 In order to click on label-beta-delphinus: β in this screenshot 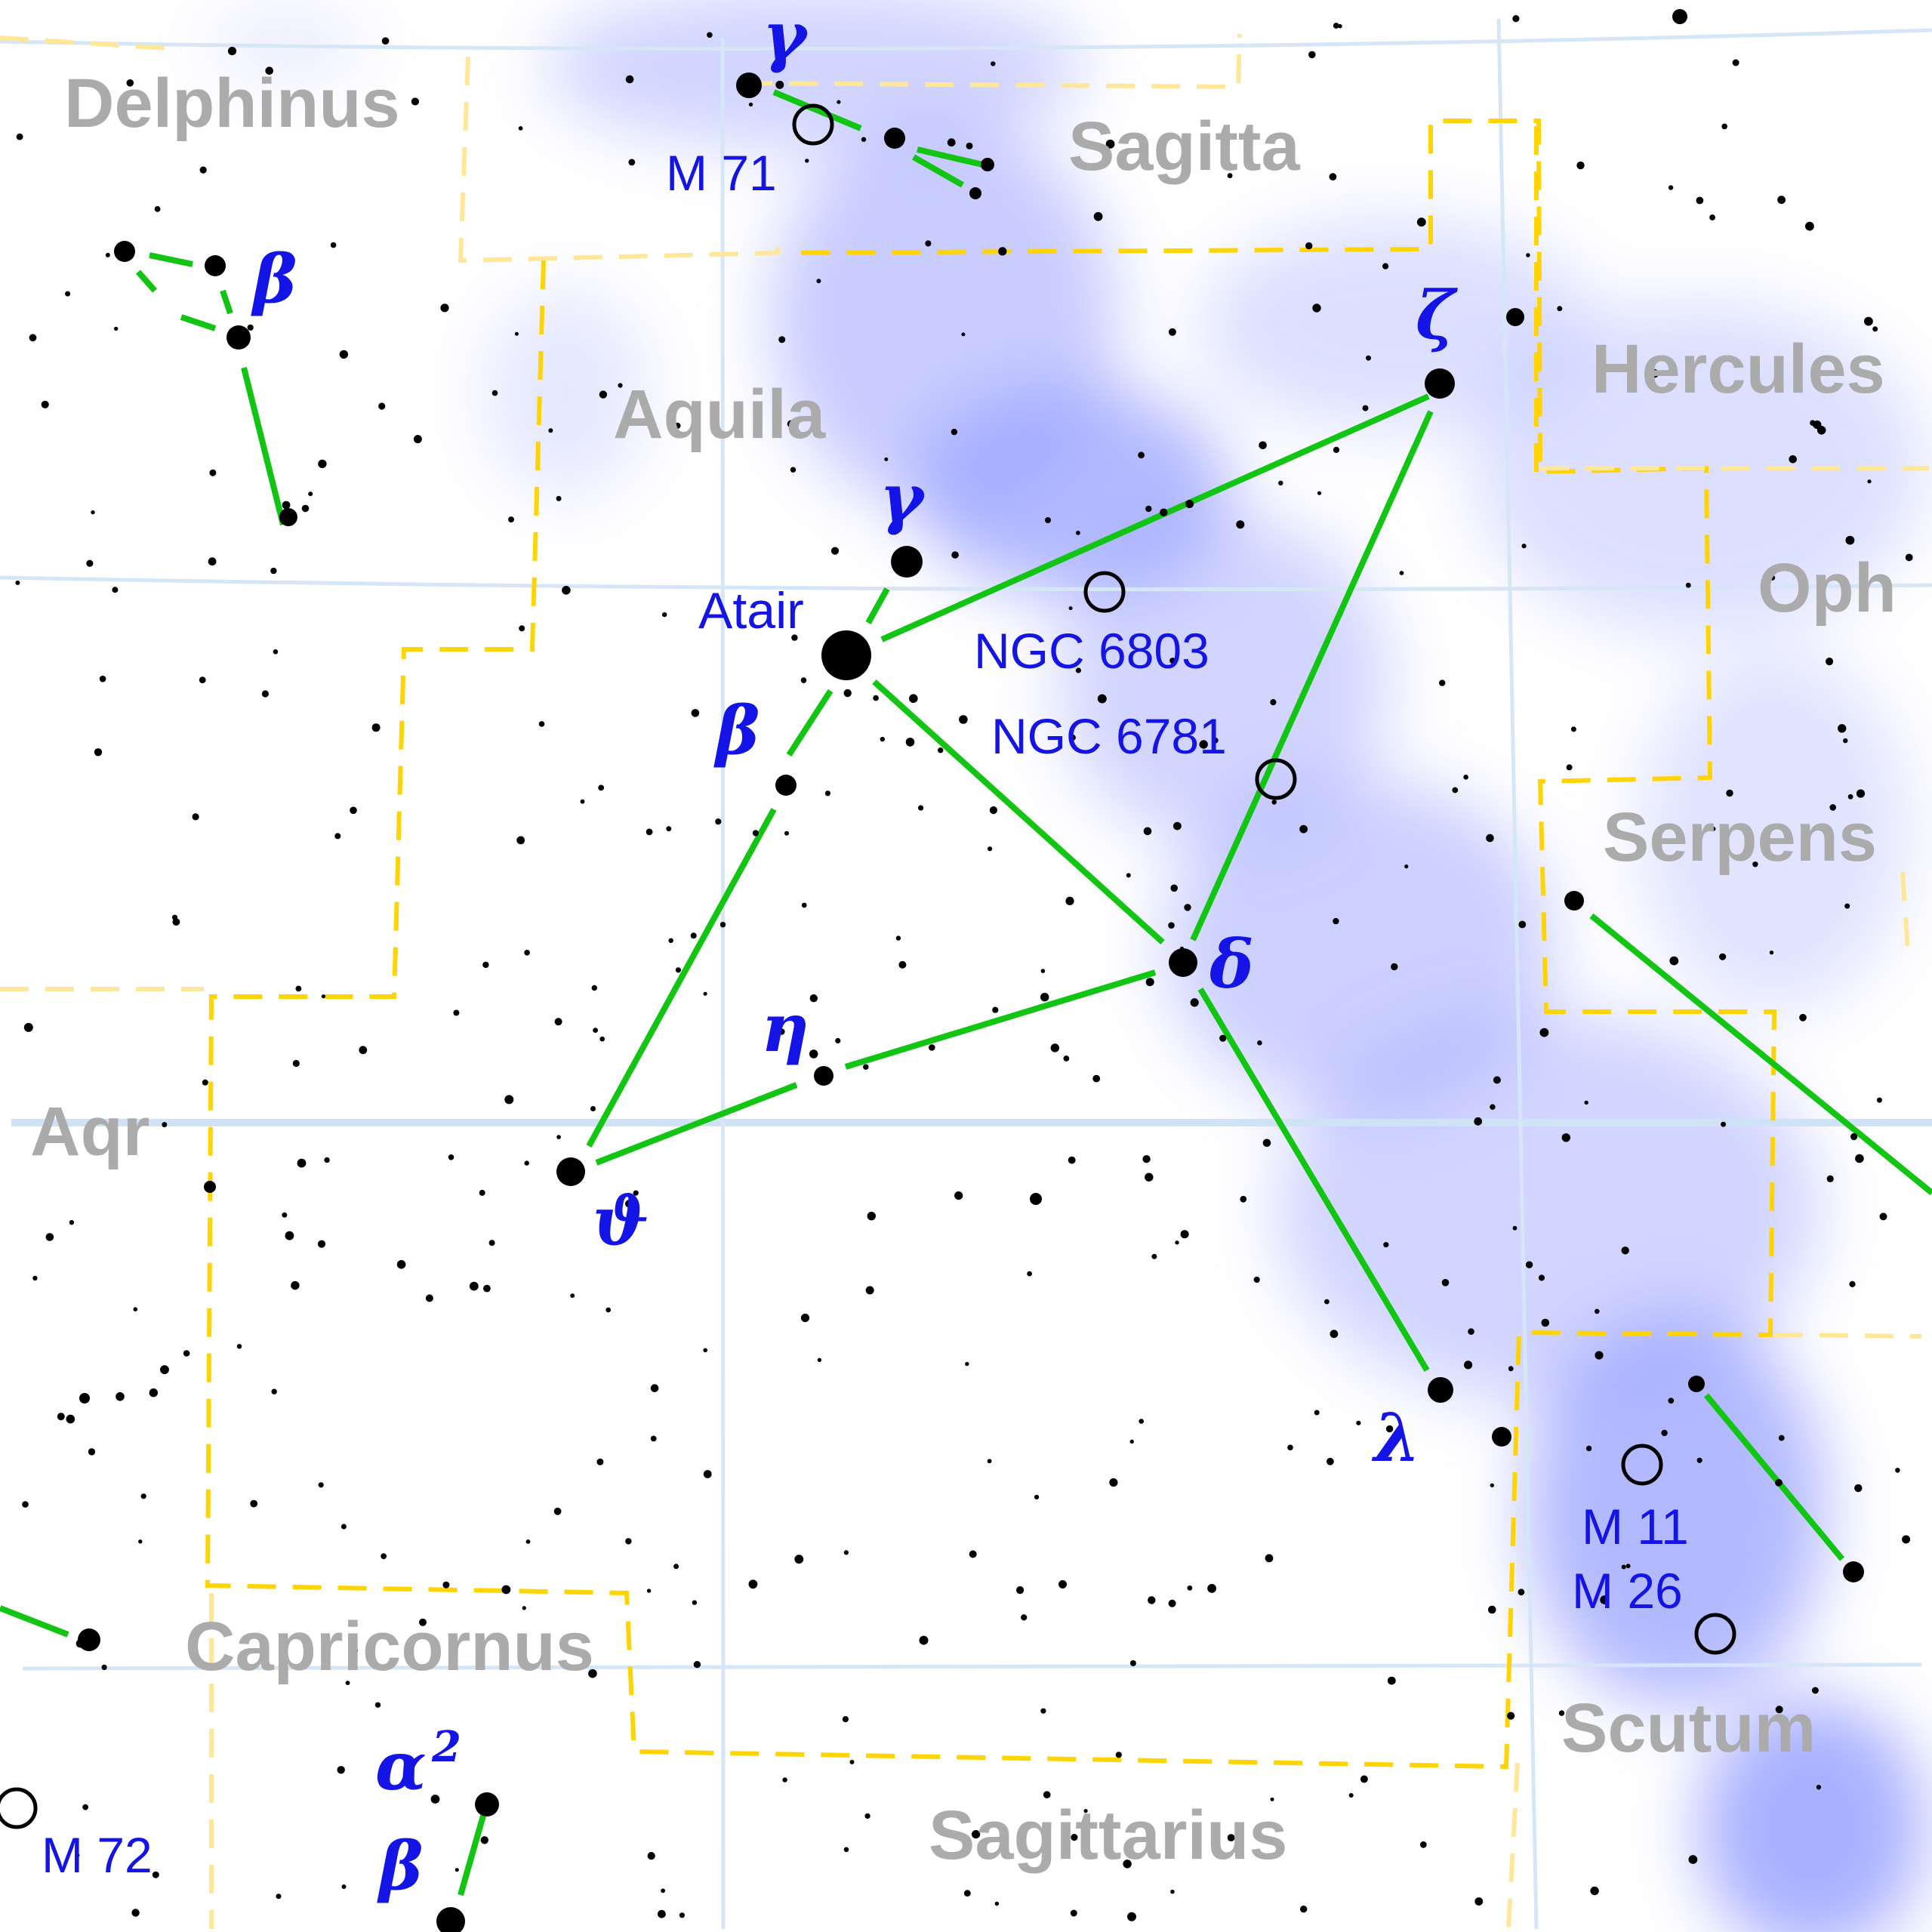, I will do `click(274, 278)`.